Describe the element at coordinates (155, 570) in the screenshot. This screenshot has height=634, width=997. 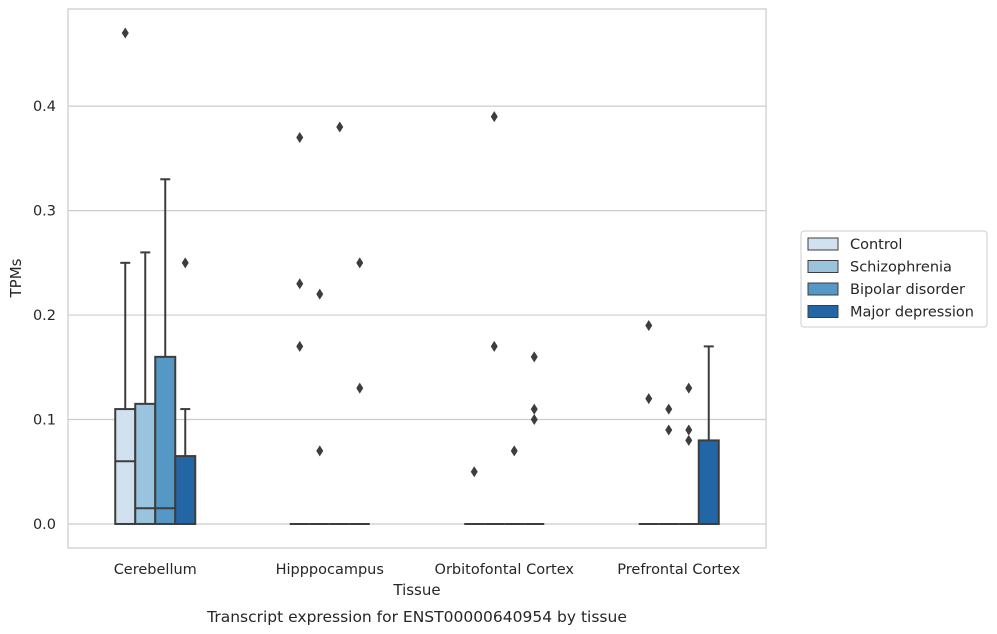
I see `x-tick-label: Cerebellum` at that location.